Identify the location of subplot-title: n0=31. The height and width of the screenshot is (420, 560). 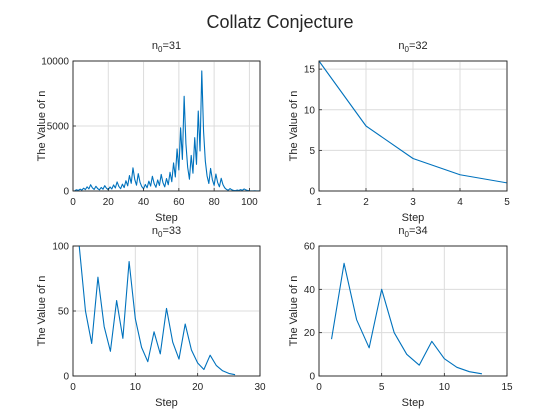
(166, 47).